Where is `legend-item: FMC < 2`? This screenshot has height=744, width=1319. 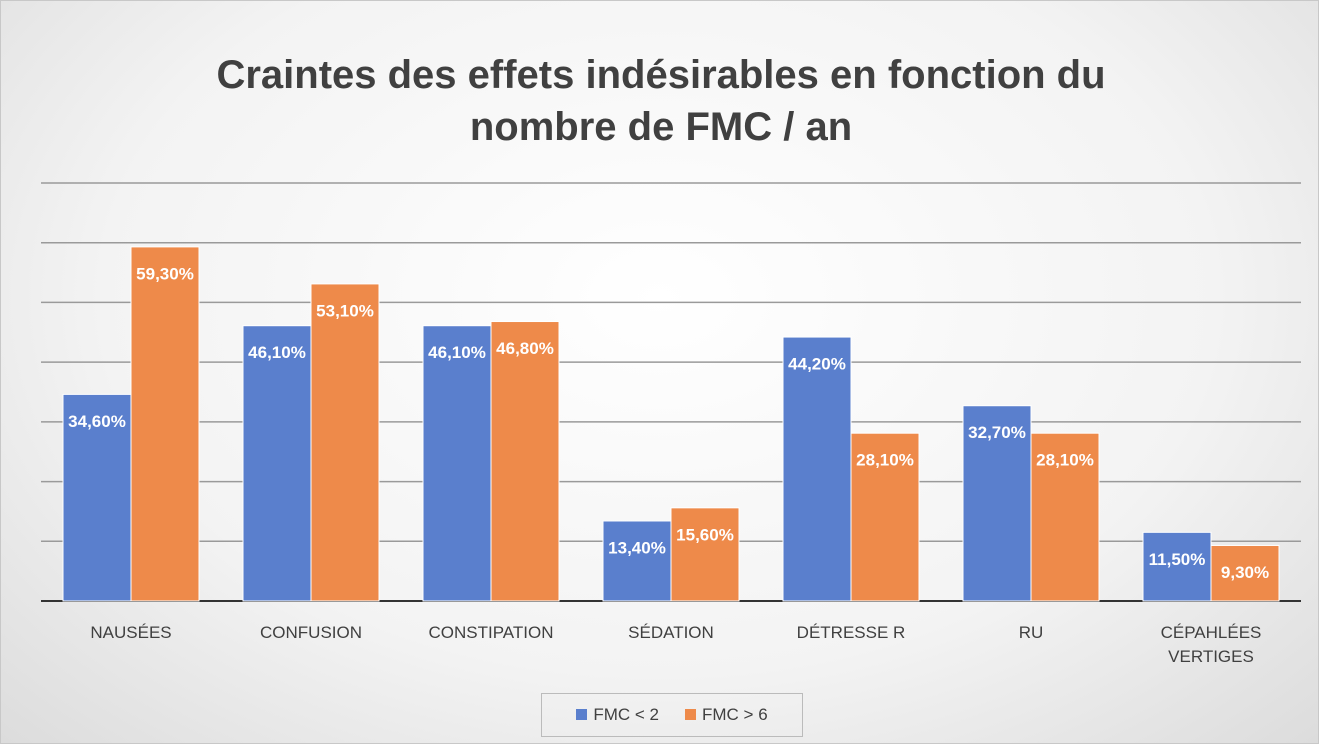 legend-item: FMC < 2 is located at coordinates (617, 715).